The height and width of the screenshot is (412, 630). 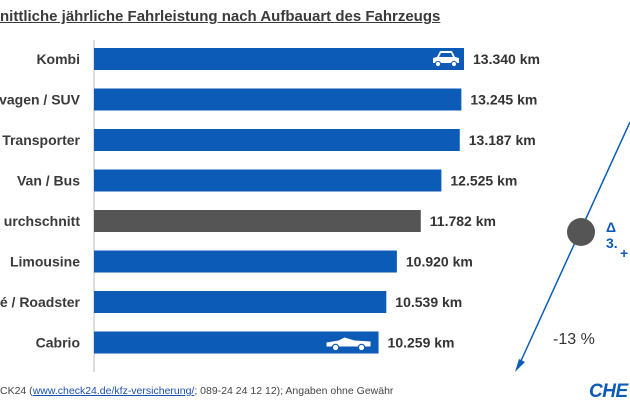 What do you see at coordinates (42, 221) in the screenshot?
I see `category-label: urchschnitt` at bounding box center [42, 221].